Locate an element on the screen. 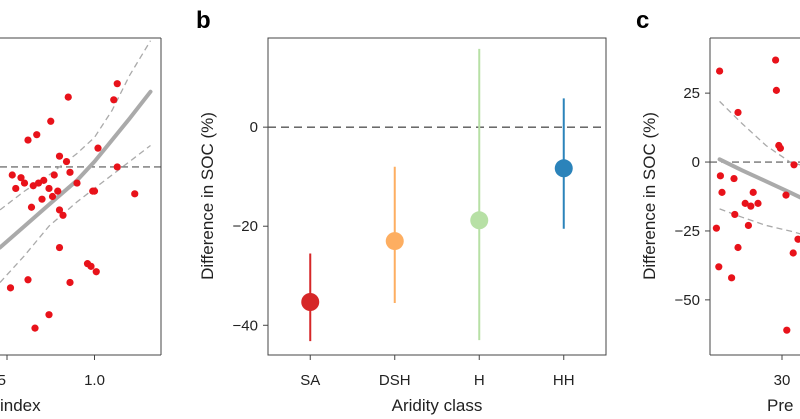 This screenshot has height=419, width=800. panel-b-point-hh is located at coordinates (563, 168).